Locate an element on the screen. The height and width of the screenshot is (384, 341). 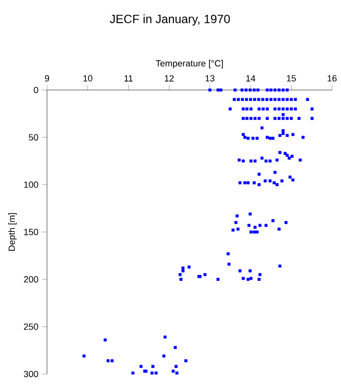
x-tick-label: 16 is located at coordinates (332, 78).